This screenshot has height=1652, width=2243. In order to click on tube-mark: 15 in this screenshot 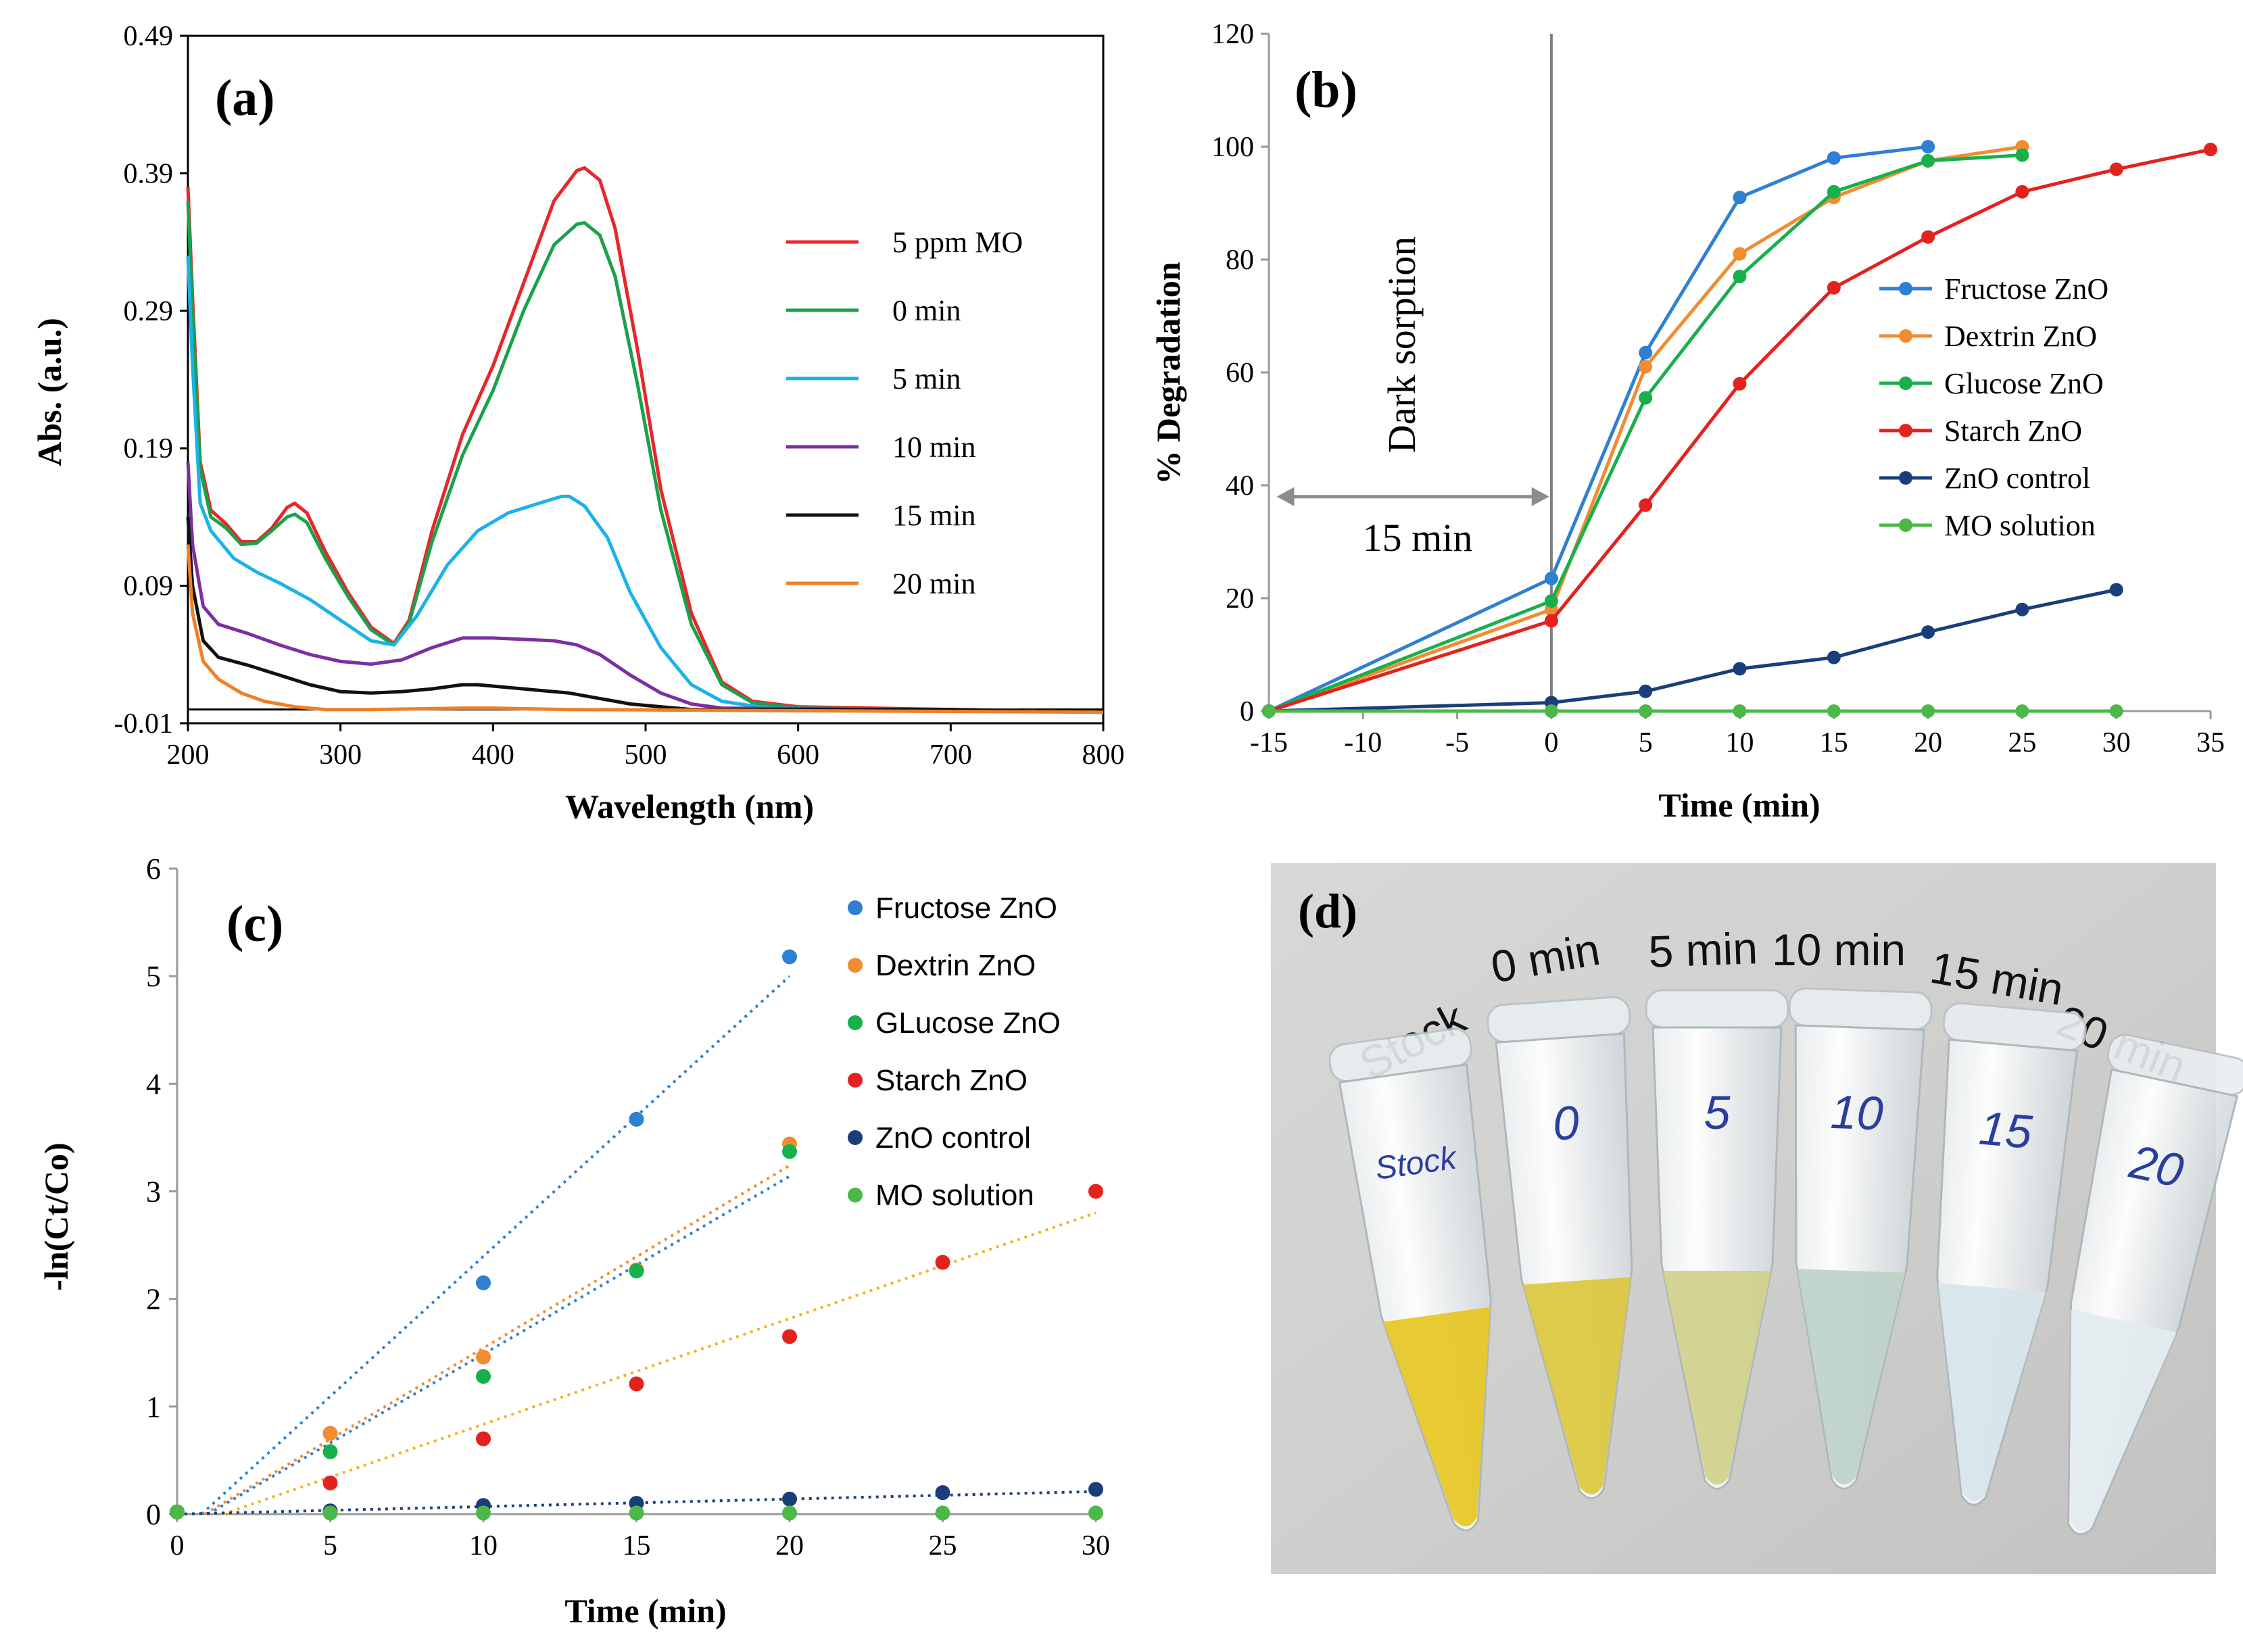, I will do `click(2006, 1130)`.